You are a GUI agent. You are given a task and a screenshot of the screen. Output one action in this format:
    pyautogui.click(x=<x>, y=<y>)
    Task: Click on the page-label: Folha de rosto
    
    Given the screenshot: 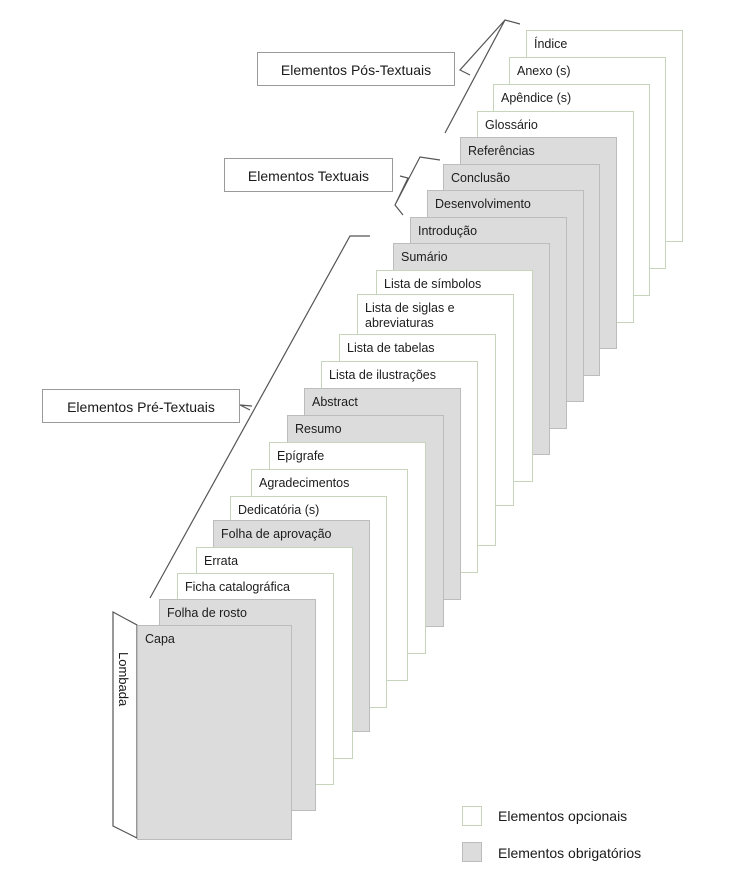 What is the action you would take?
    pyautogui.click(x=207, y=613)
    